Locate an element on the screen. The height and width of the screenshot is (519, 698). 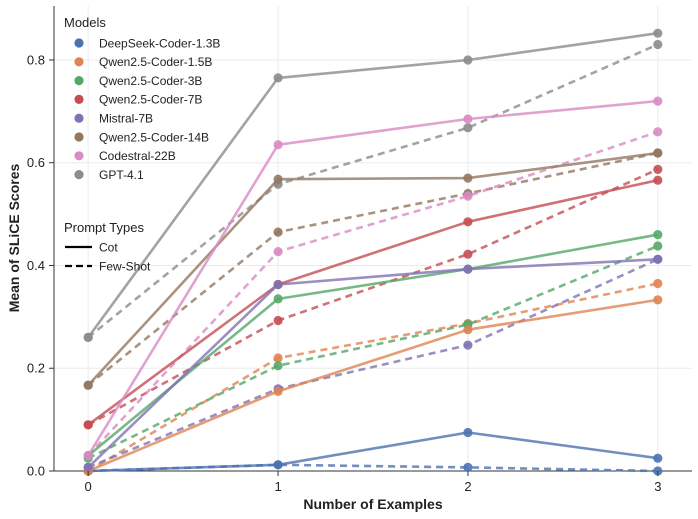
legend-label: Qwen2.5-Coder-3B is located at coordinates (150, 81).